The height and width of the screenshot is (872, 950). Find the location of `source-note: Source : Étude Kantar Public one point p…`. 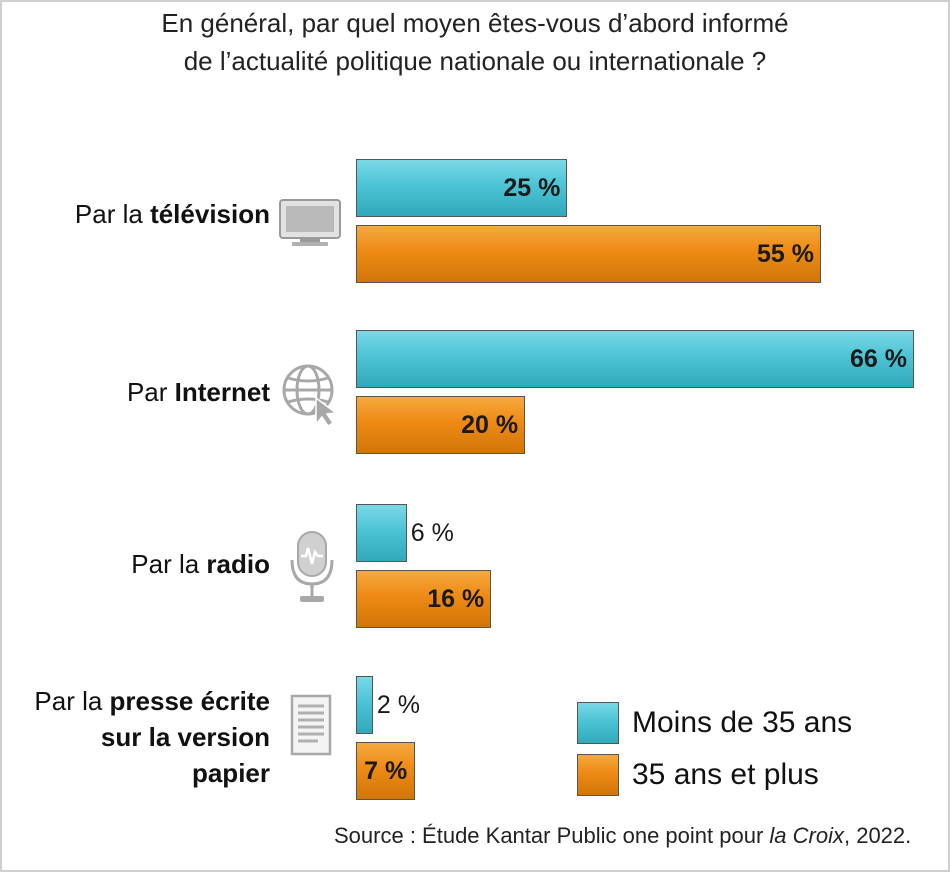

source-note: Source : Étude Kantar Public one point p… is located at coordinates (623, 835).